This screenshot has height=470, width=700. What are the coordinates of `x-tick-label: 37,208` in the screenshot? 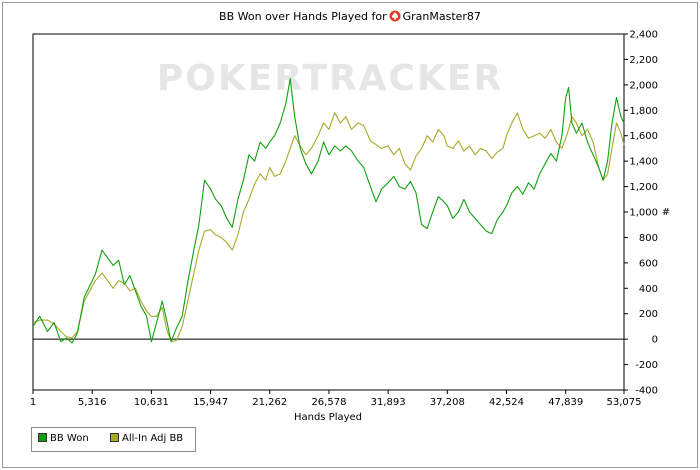 It's located at (447, 402).